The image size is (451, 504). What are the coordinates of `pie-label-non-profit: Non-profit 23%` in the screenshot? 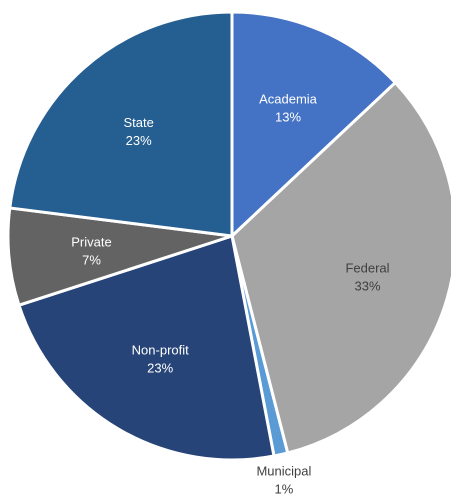 It's located at (160, 359).